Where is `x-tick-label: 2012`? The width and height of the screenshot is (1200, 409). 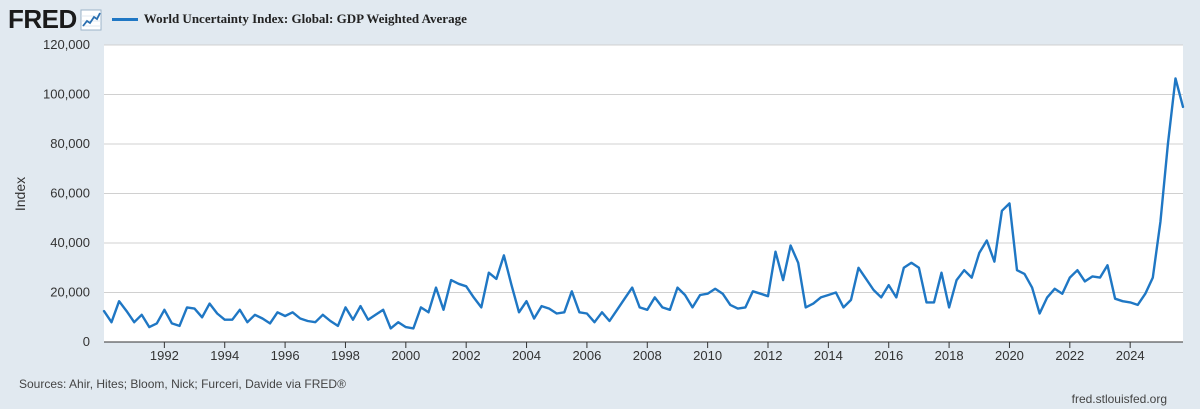 x-tick-label: 2012 is located at coordinates (768, 355).